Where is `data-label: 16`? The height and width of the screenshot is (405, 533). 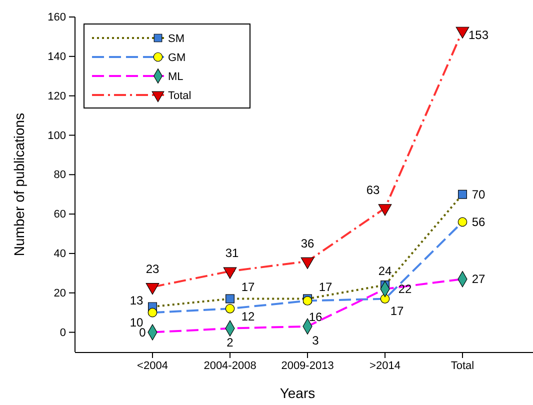 data-label: 16 is located at coordinates (315, 317).